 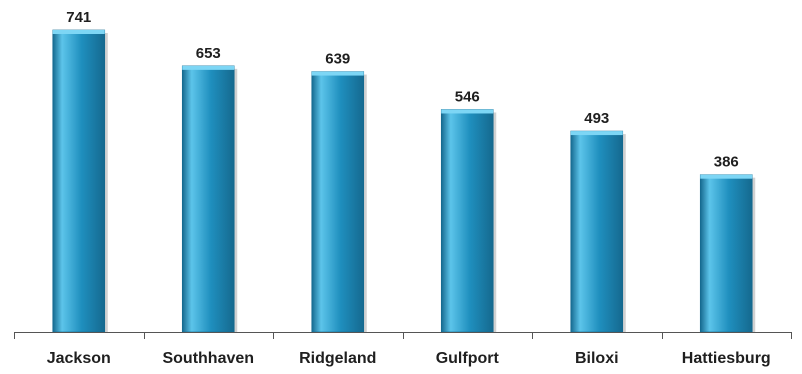 What do you see at coordinates (337, 358) in the screenshot?
I see `x-tick-label: Ridgeland` at bounding box center [337, 358].